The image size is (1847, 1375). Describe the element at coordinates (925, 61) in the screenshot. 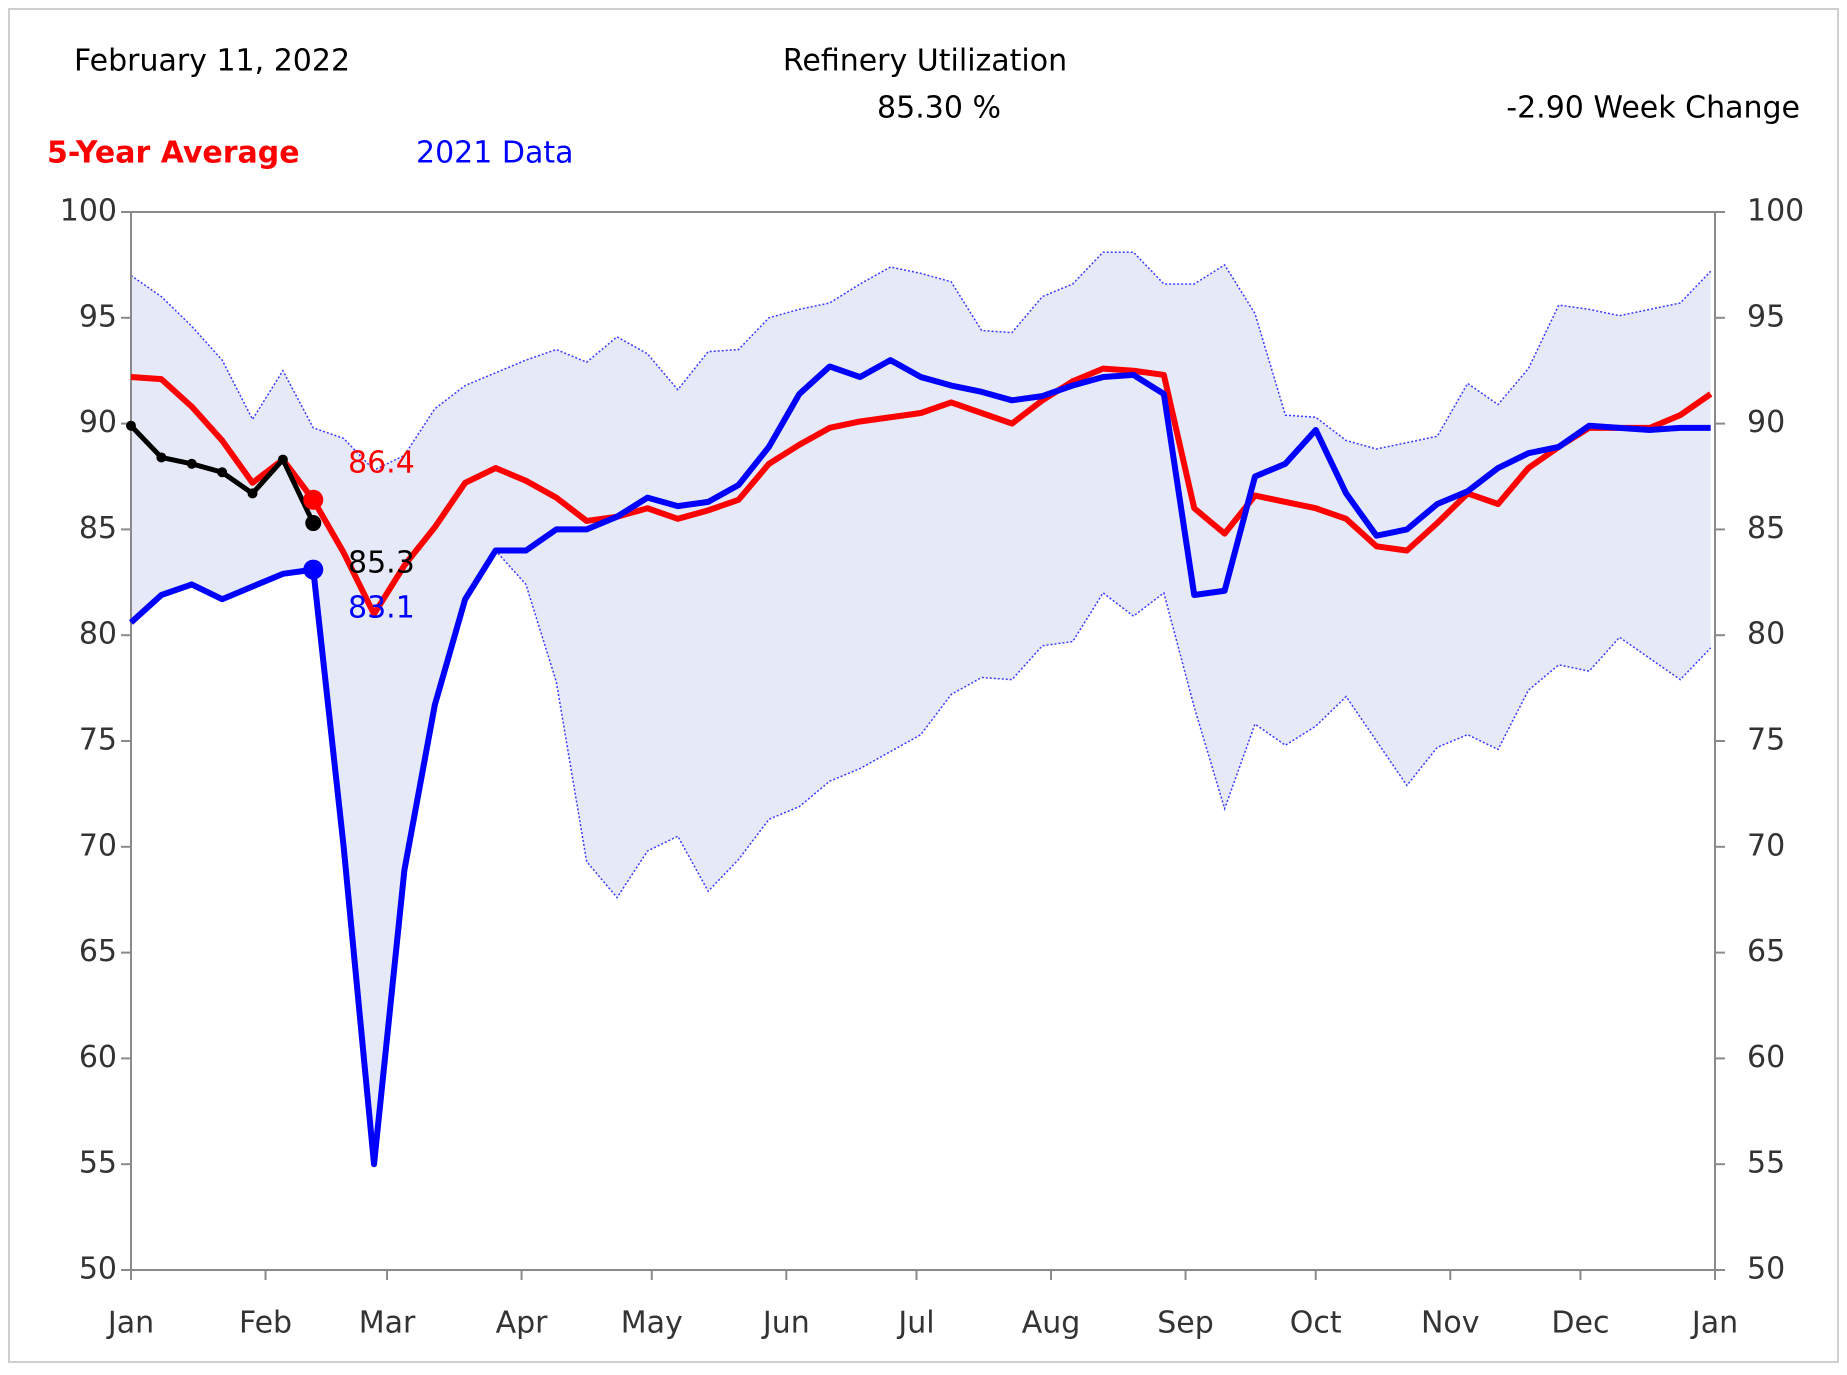

I see `chart-title: Refinery Utilization` at that location.